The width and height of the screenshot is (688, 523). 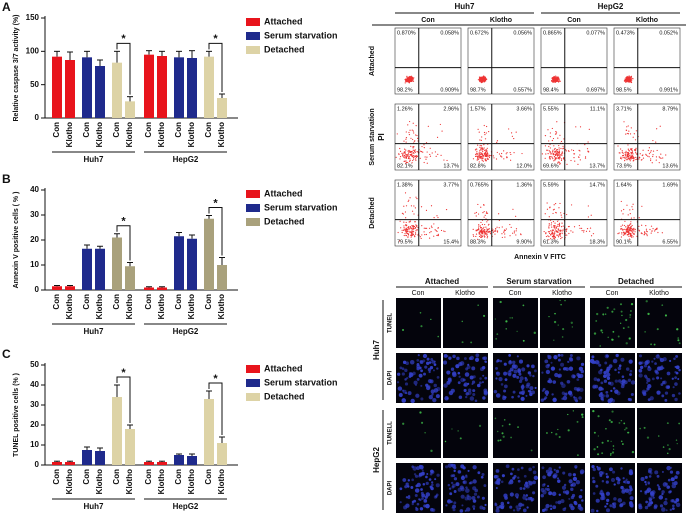 I want to click on legend-swatch, so click(x=253, y=194).